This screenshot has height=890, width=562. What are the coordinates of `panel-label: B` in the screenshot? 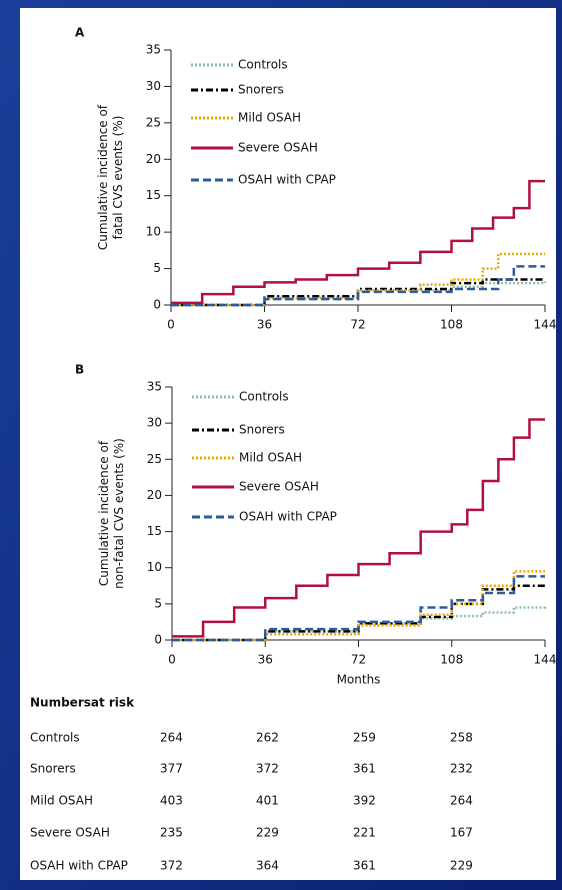 It's located at (79, 370).